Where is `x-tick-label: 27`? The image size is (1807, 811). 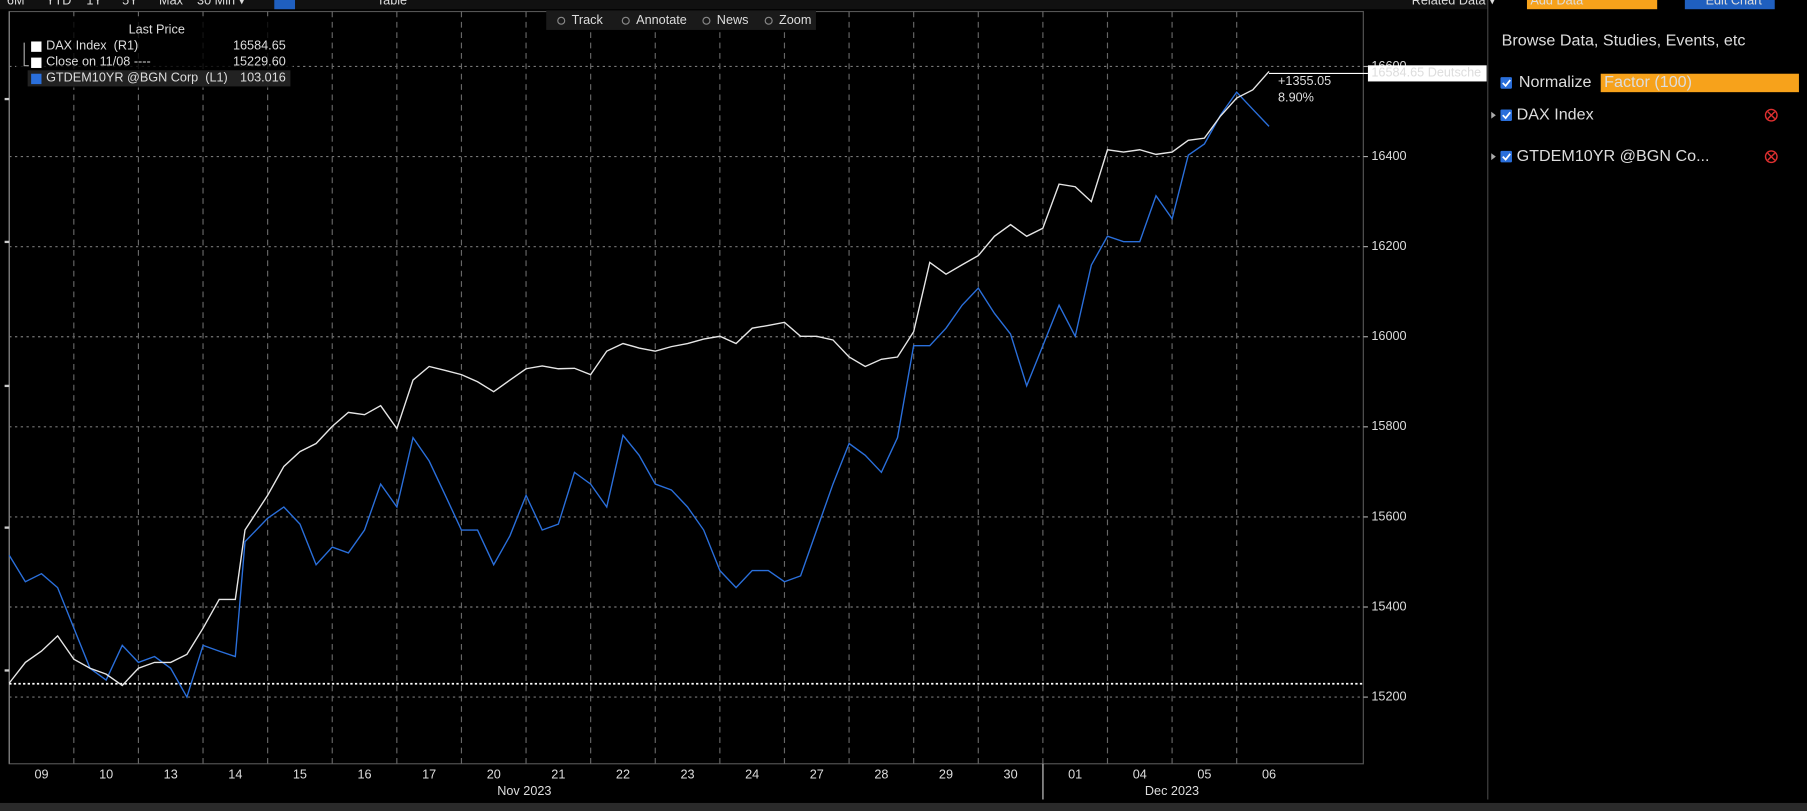
x-tick-label: 27 is located at coordinates (817, 775).